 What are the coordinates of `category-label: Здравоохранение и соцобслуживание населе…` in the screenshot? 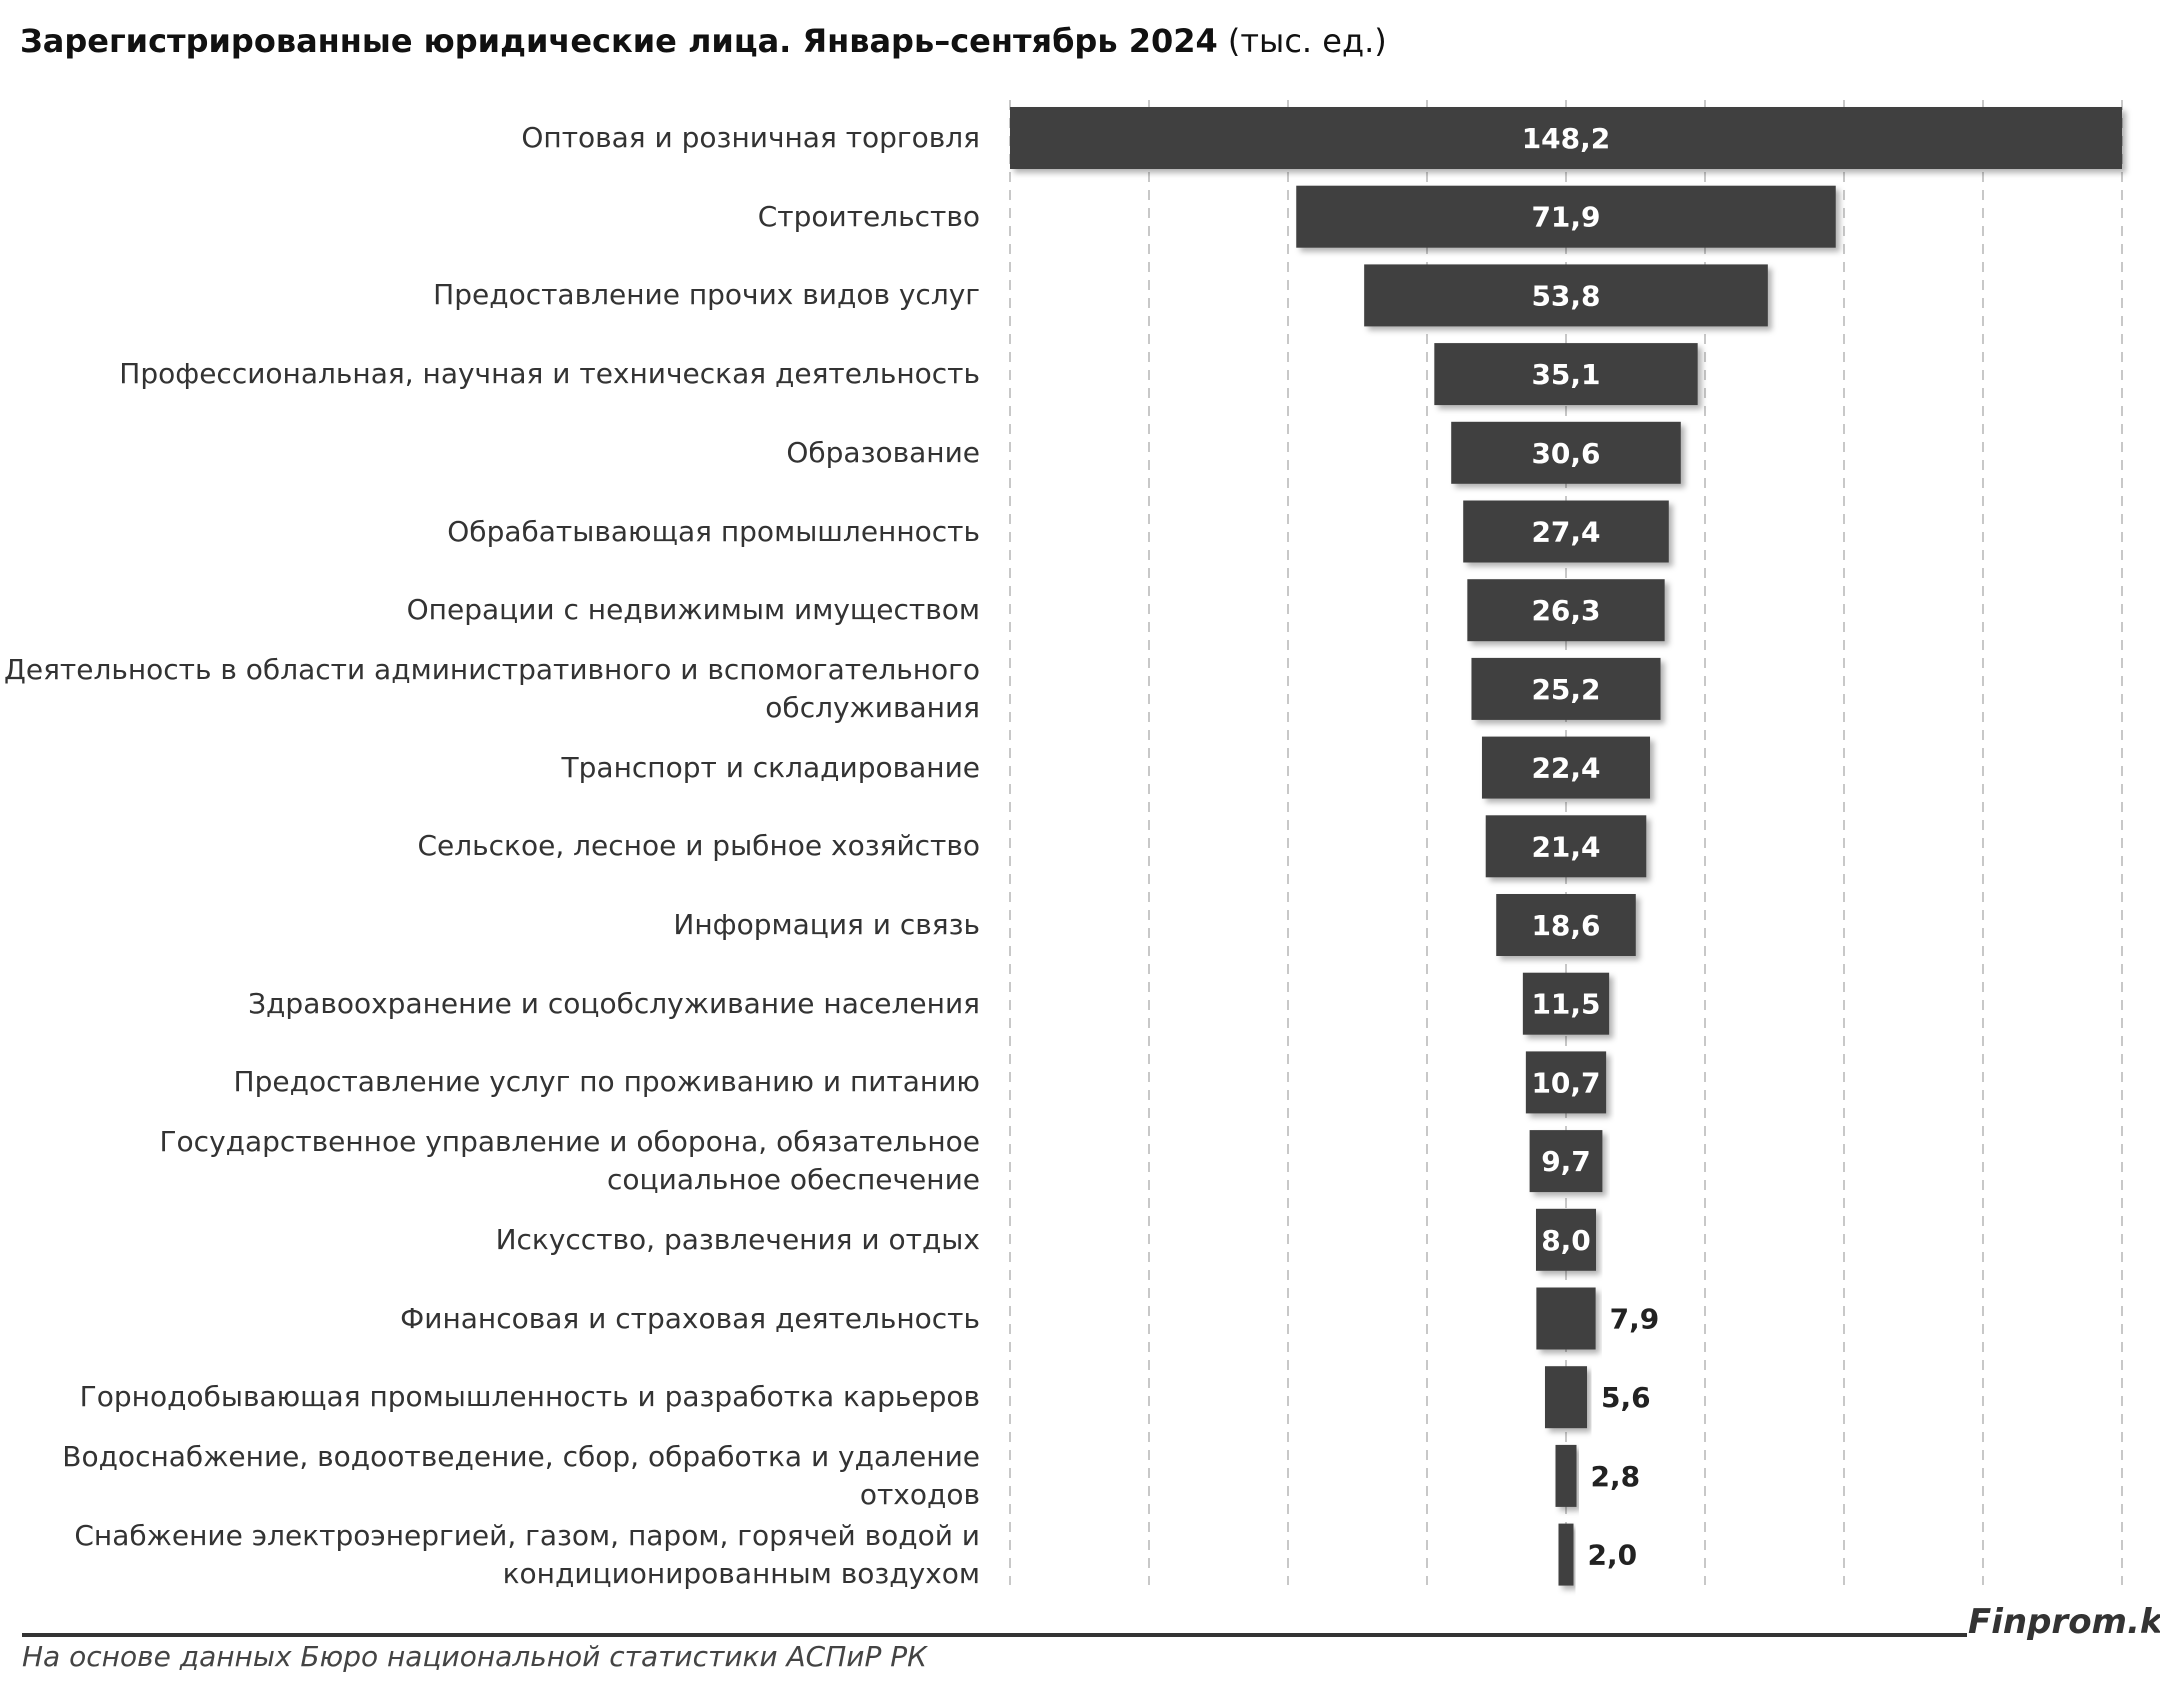 It's located at (614, 1003).